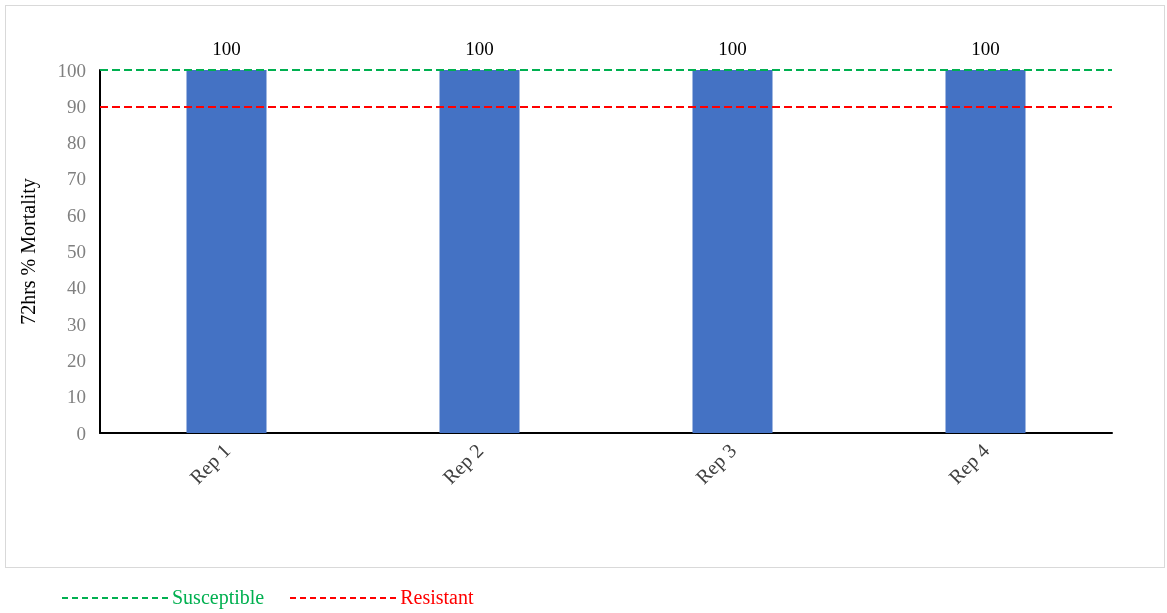 The image size is (1167, 613). What do you see at coordinates (969, 464) in the screenshot?
I see `x-tick-label: Rep 4` at bounding box center [969, 464].